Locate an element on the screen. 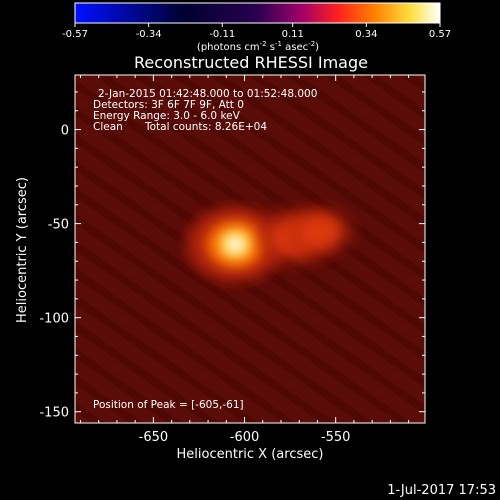 Image resolution: width=500 pixels, height=500 pixels. y-axis-label: Heliocentric Y (arcsec) is located at coordinates (22, 250).